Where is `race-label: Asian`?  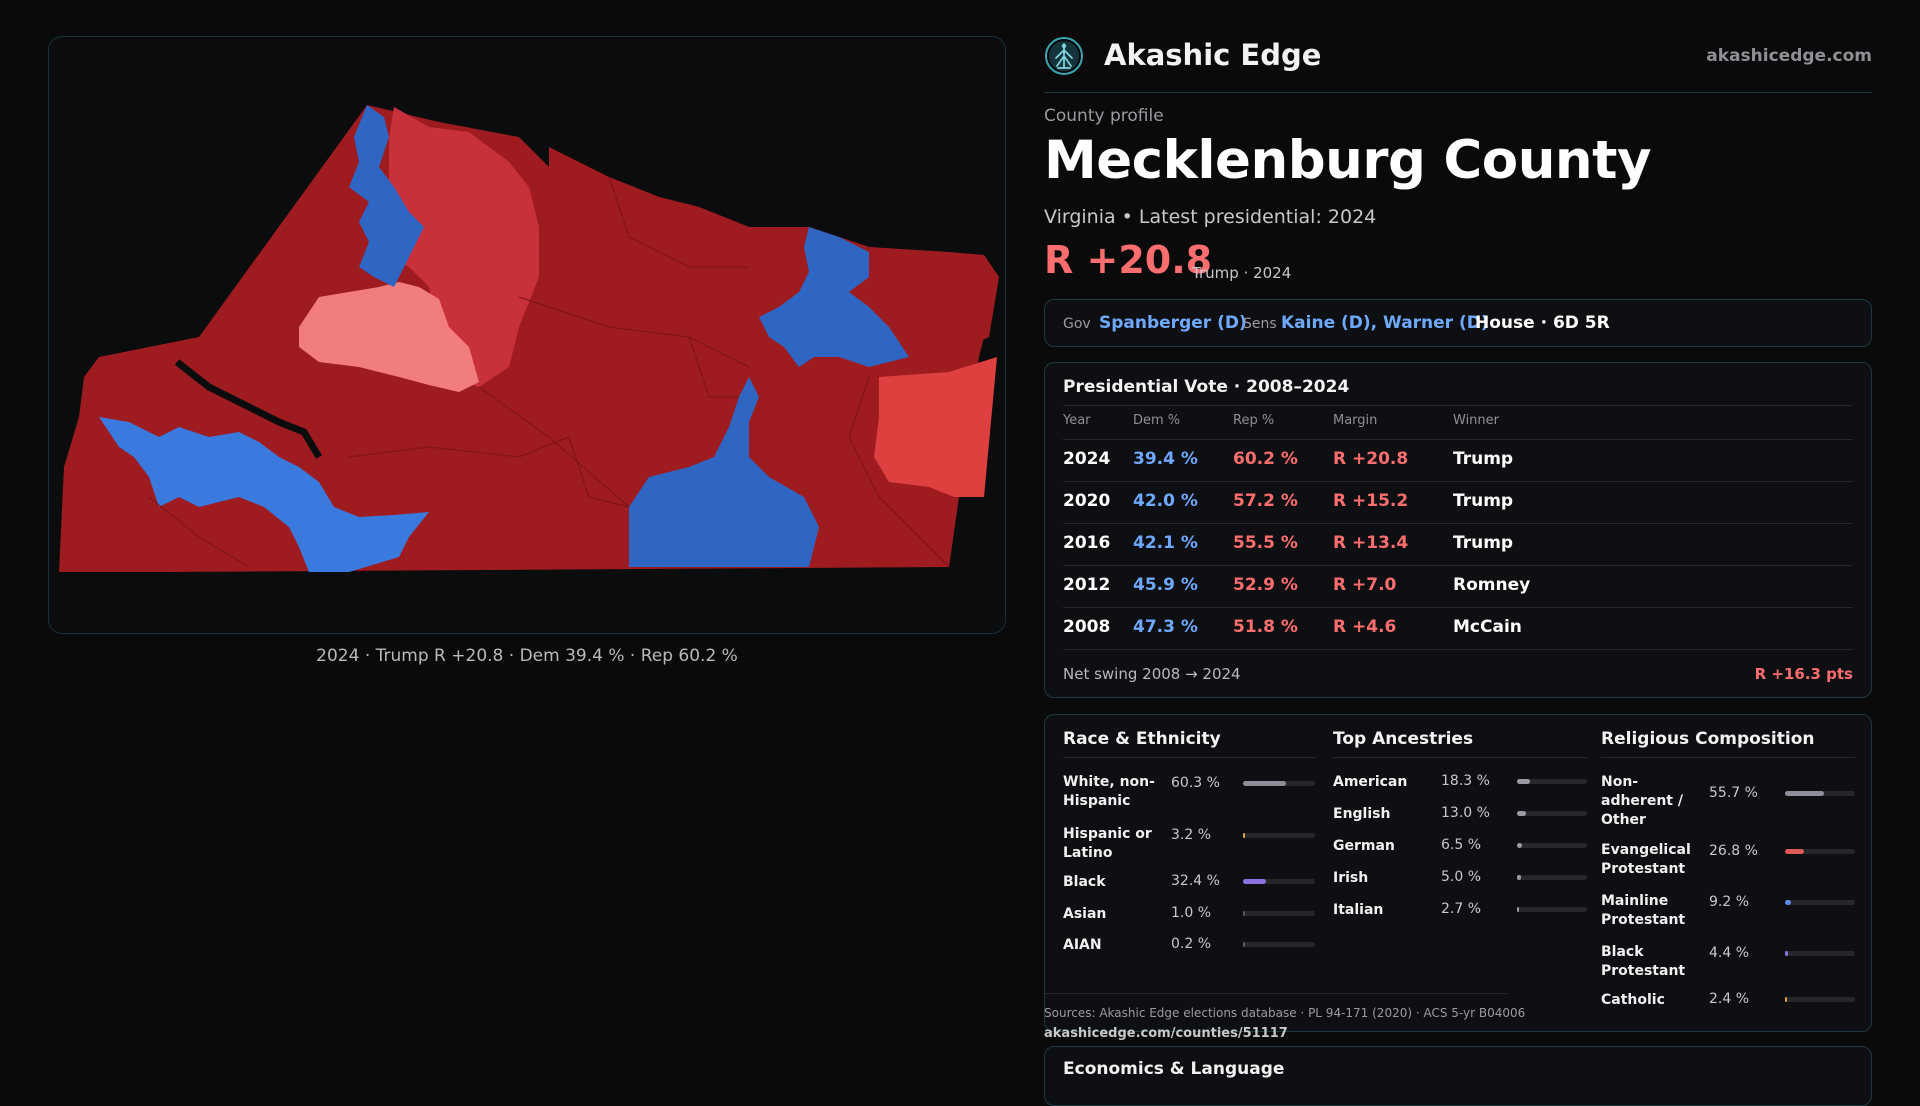 race-label: Asian is located at coordinates (1085, 914).